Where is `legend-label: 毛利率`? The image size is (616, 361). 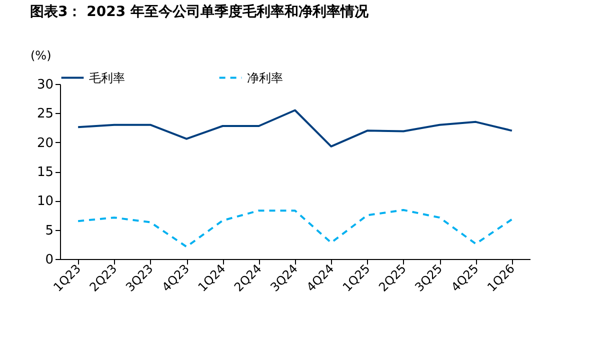
legend-label: 毛利率 is located at coordinates (107, 77).